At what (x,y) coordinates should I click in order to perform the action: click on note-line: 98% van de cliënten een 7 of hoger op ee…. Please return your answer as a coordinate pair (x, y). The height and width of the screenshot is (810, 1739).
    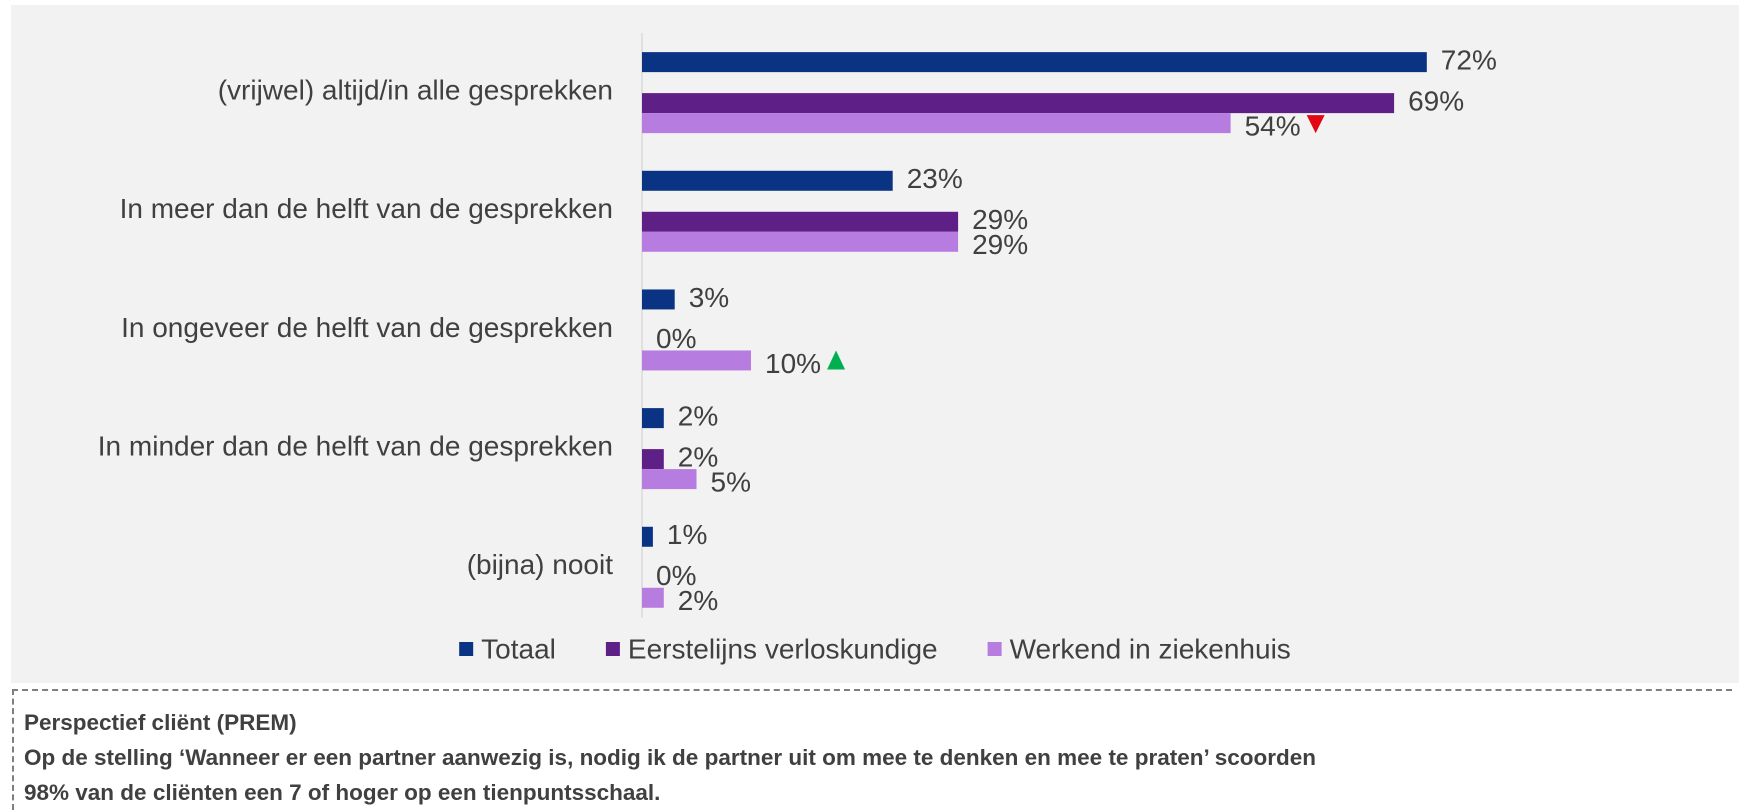
    Looking at the image, I should click on (342, 792).